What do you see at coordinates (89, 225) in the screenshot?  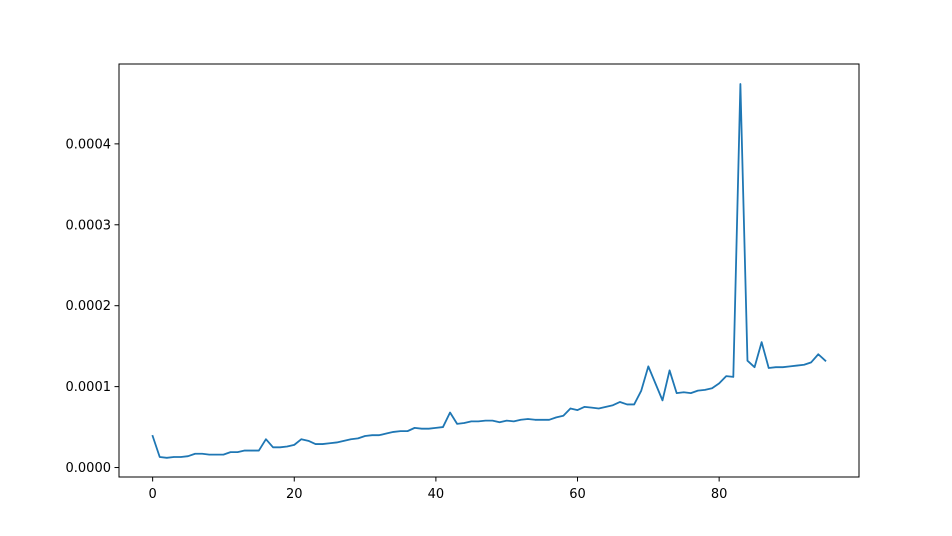 I see `y-tick-label: 0.0003` at bounding box center [89, 225].